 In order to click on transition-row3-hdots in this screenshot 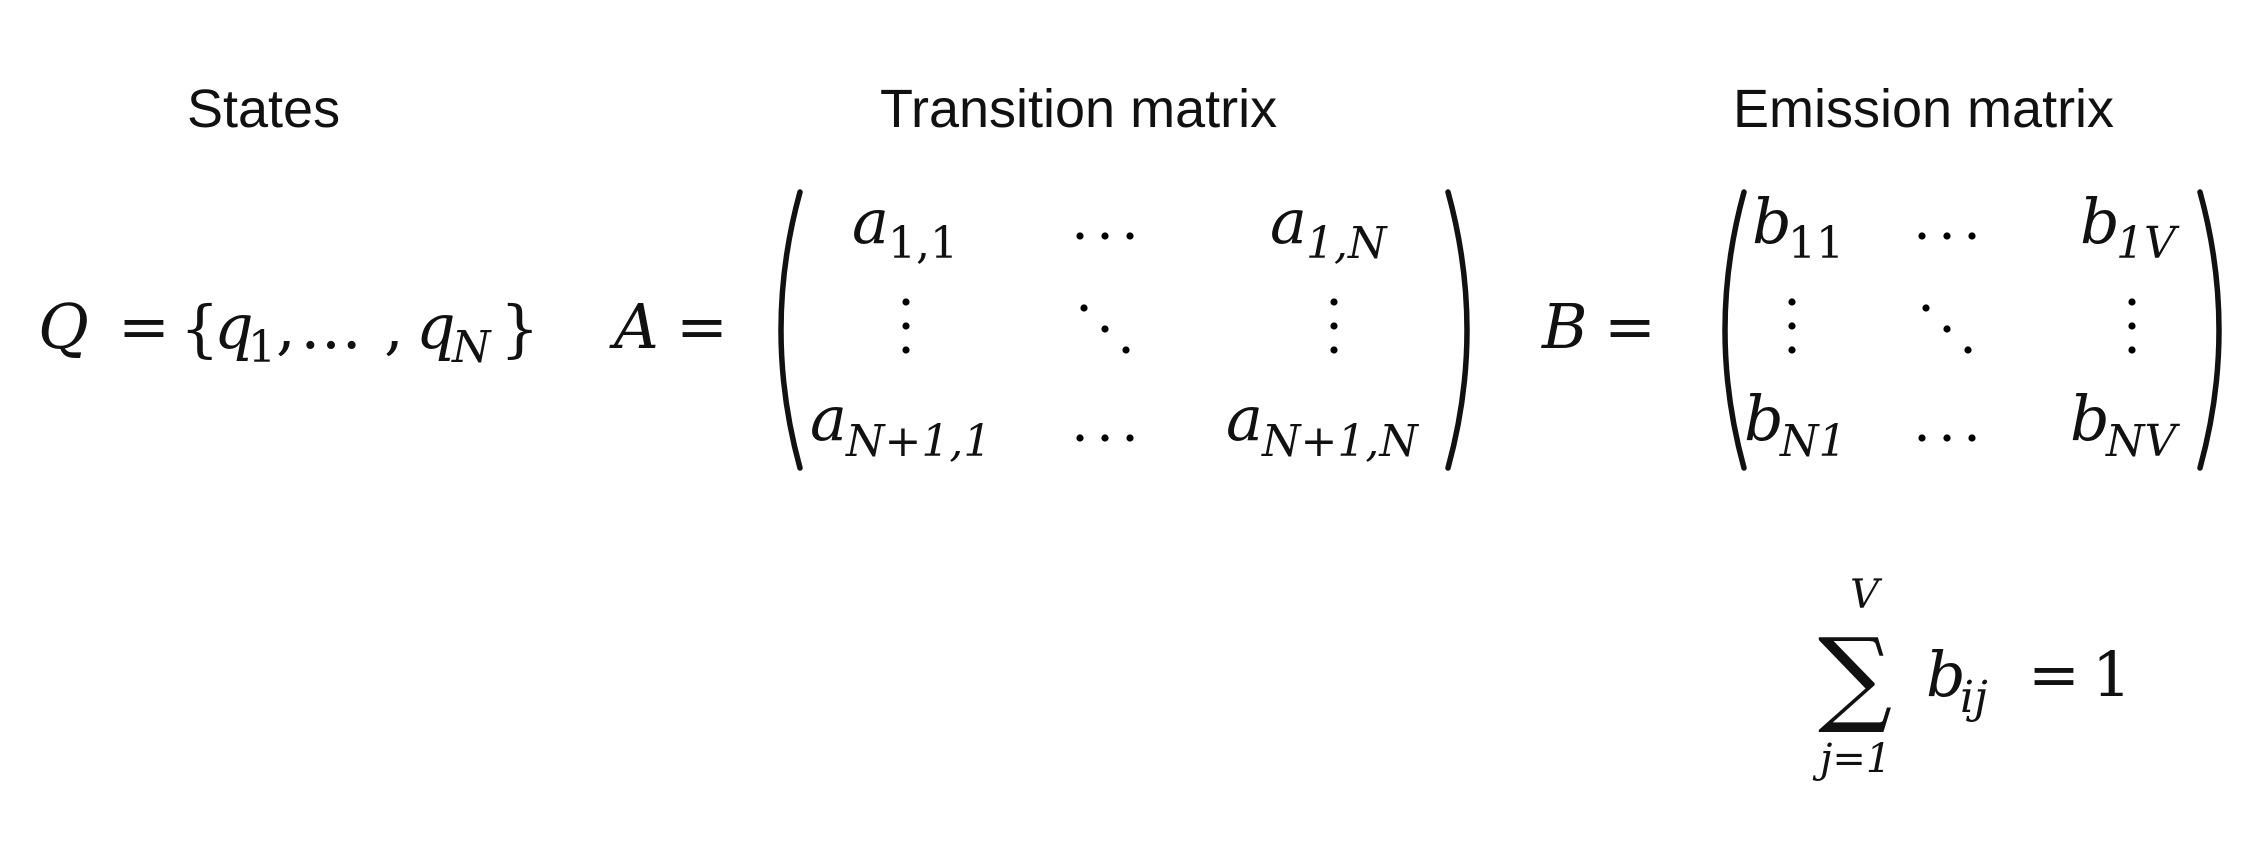, I will do `click(1105, 438)`.